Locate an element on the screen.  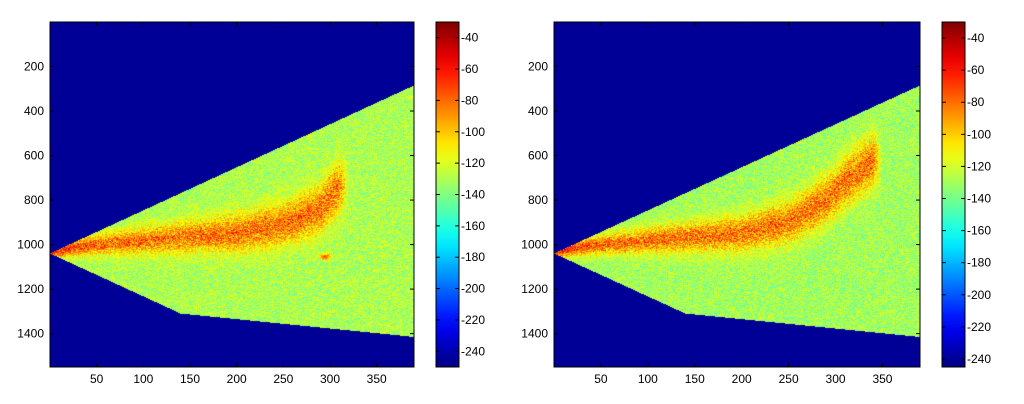
colorbar-frame is located at coordinates (953, 194).